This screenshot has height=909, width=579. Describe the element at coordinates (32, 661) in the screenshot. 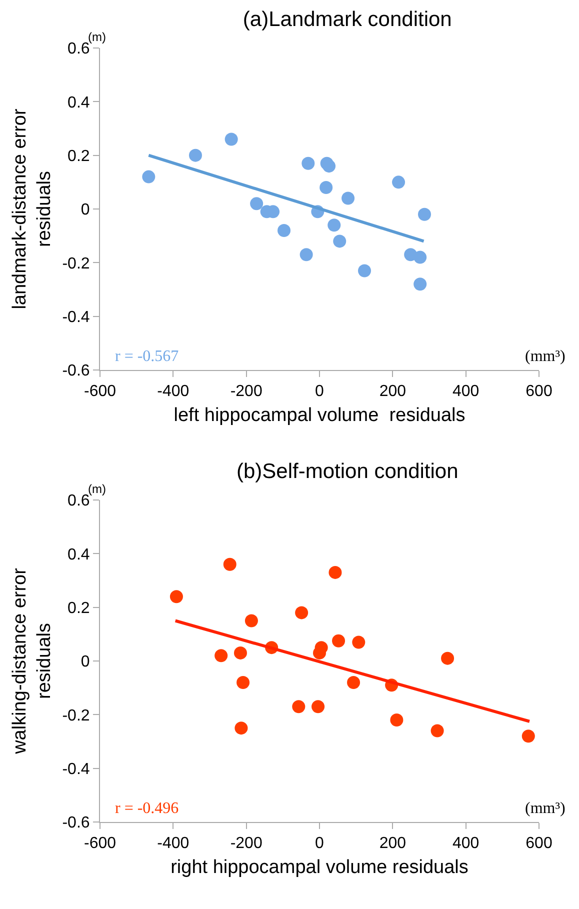

I see `y-axis-title: walking-distance error residuals` at that location.